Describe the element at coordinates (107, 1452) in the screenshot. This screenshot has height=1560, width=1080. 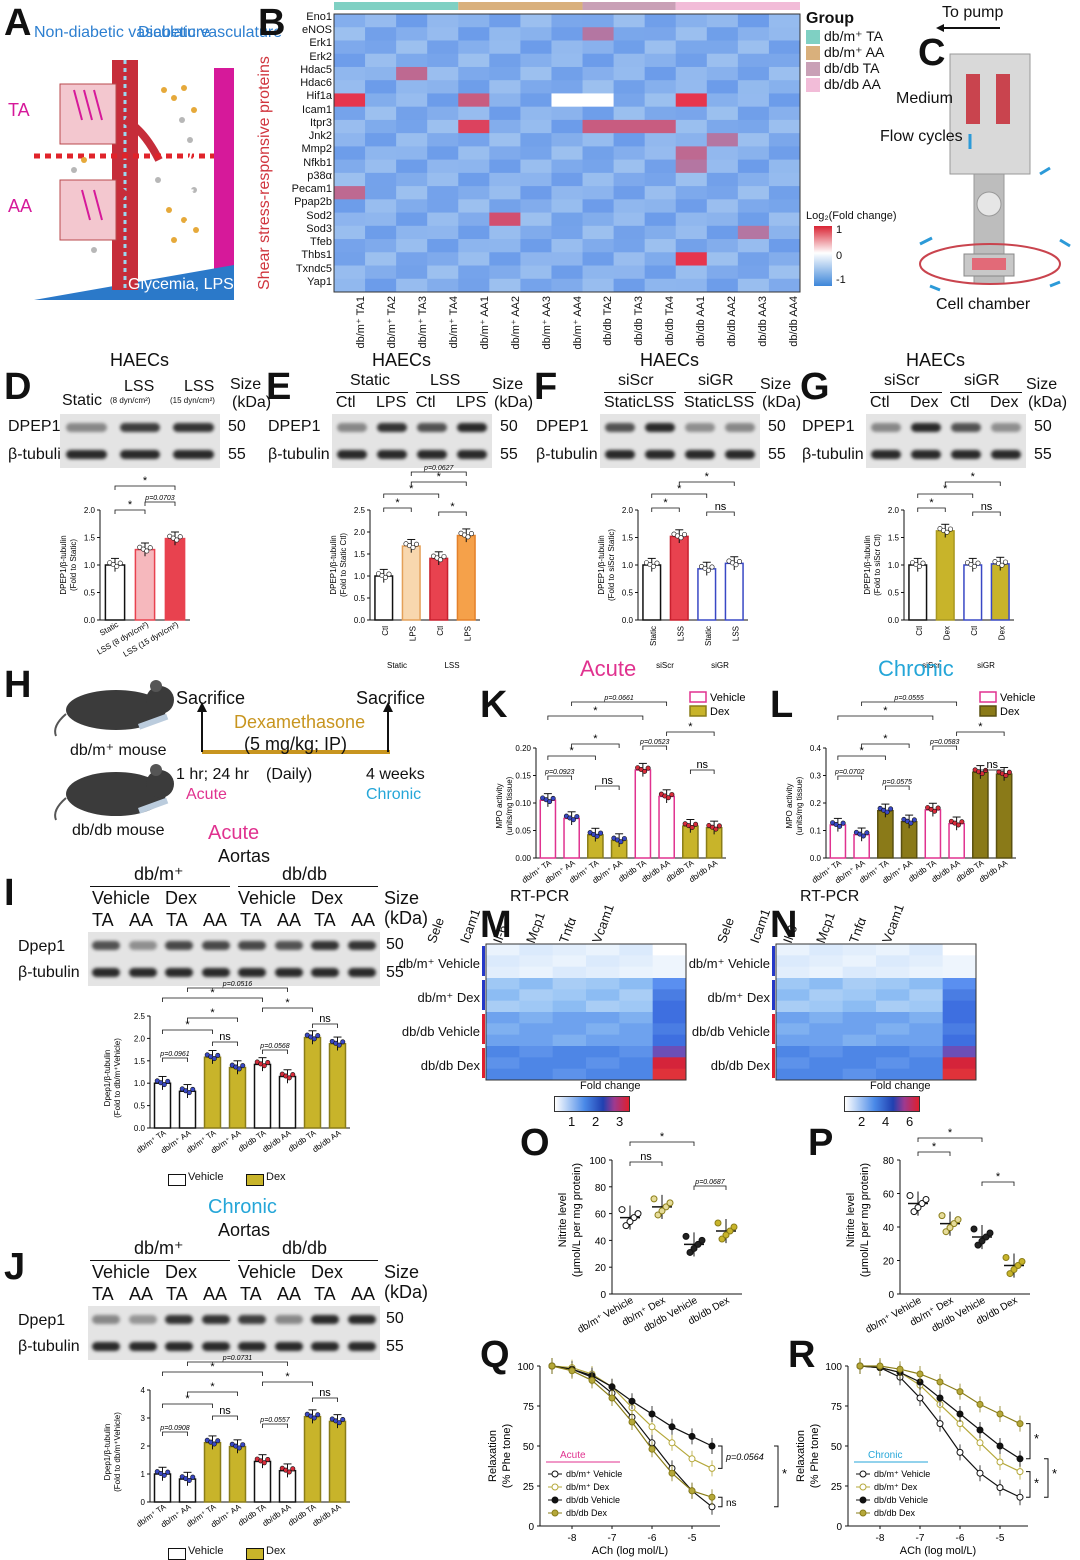
I see `y-axis-label: Dpep1/β-tubulin` at that location.